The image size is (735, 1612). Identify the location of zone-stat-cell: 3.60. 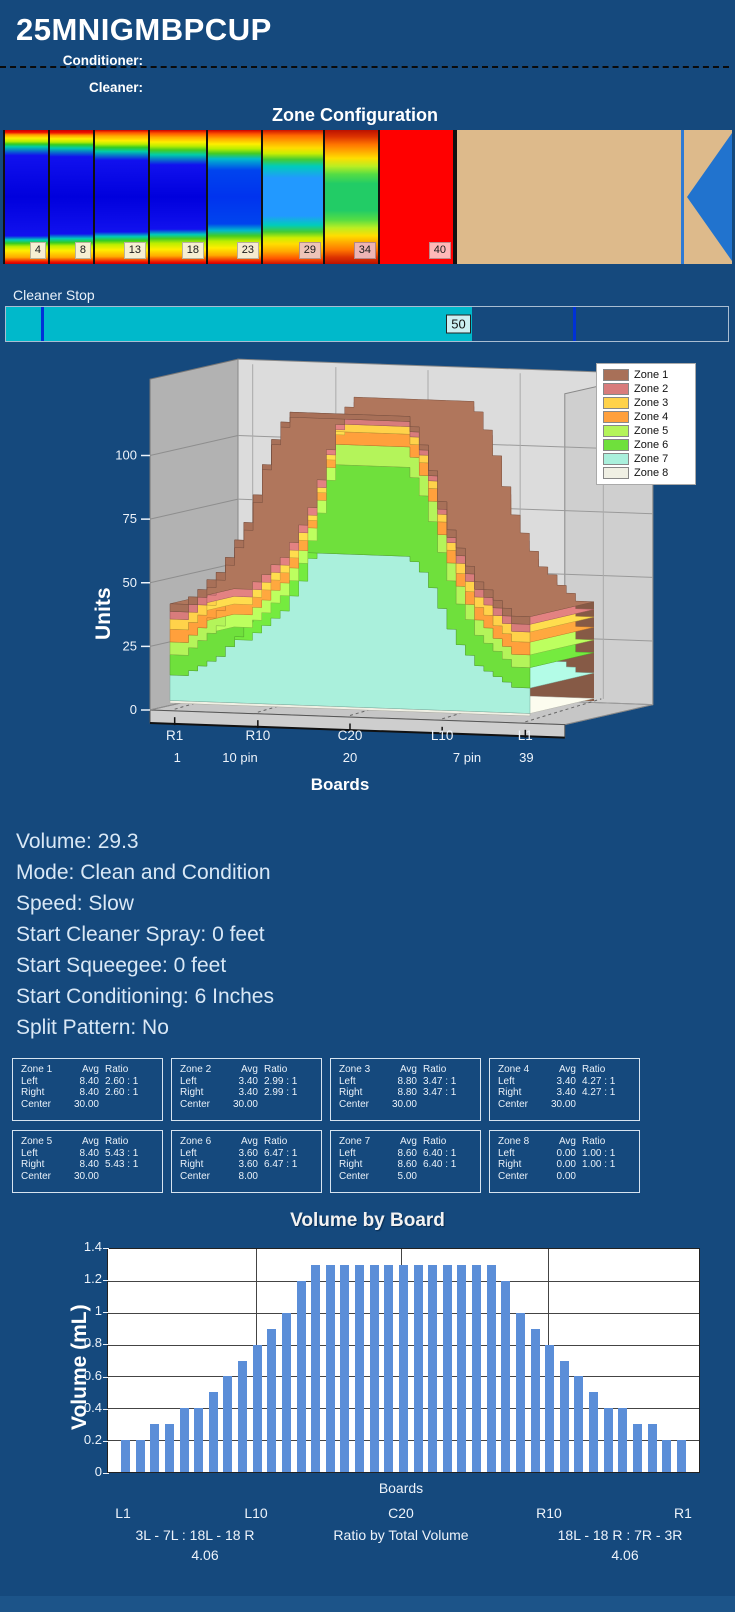
(248, 1164).